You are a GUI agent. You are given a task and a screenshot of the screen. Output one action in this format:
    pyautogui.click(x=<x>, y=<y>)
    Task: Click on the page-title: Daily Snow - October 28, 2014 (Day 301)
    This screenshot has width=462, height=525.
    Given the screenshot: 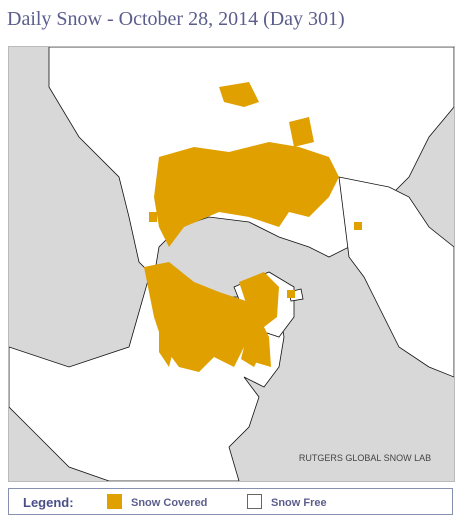 What is the action you would take?
    pyautogui.click(x=176, y=19)
    